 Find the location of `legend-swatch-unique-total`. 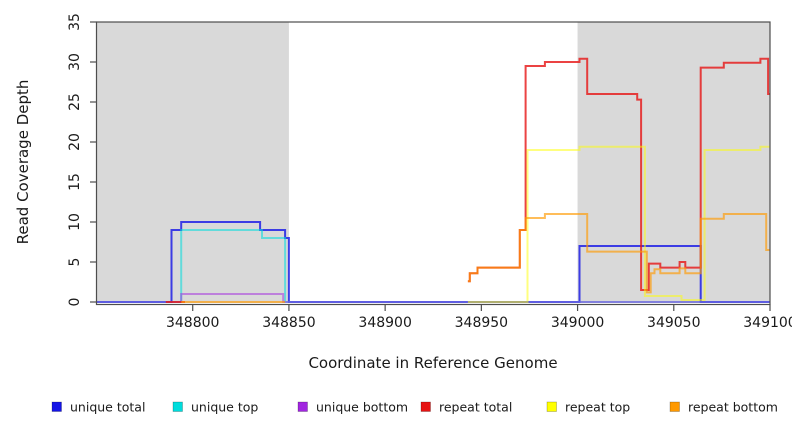

legend-swatch-unique-total is located at coordinates (56, 406).